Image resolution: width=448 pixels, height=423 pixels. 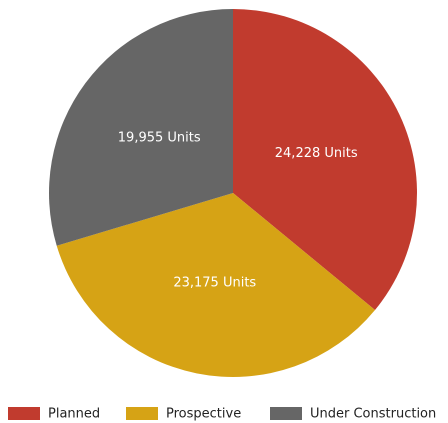 I want to click on legend-label: Prospective, so click(x=203, y=414).